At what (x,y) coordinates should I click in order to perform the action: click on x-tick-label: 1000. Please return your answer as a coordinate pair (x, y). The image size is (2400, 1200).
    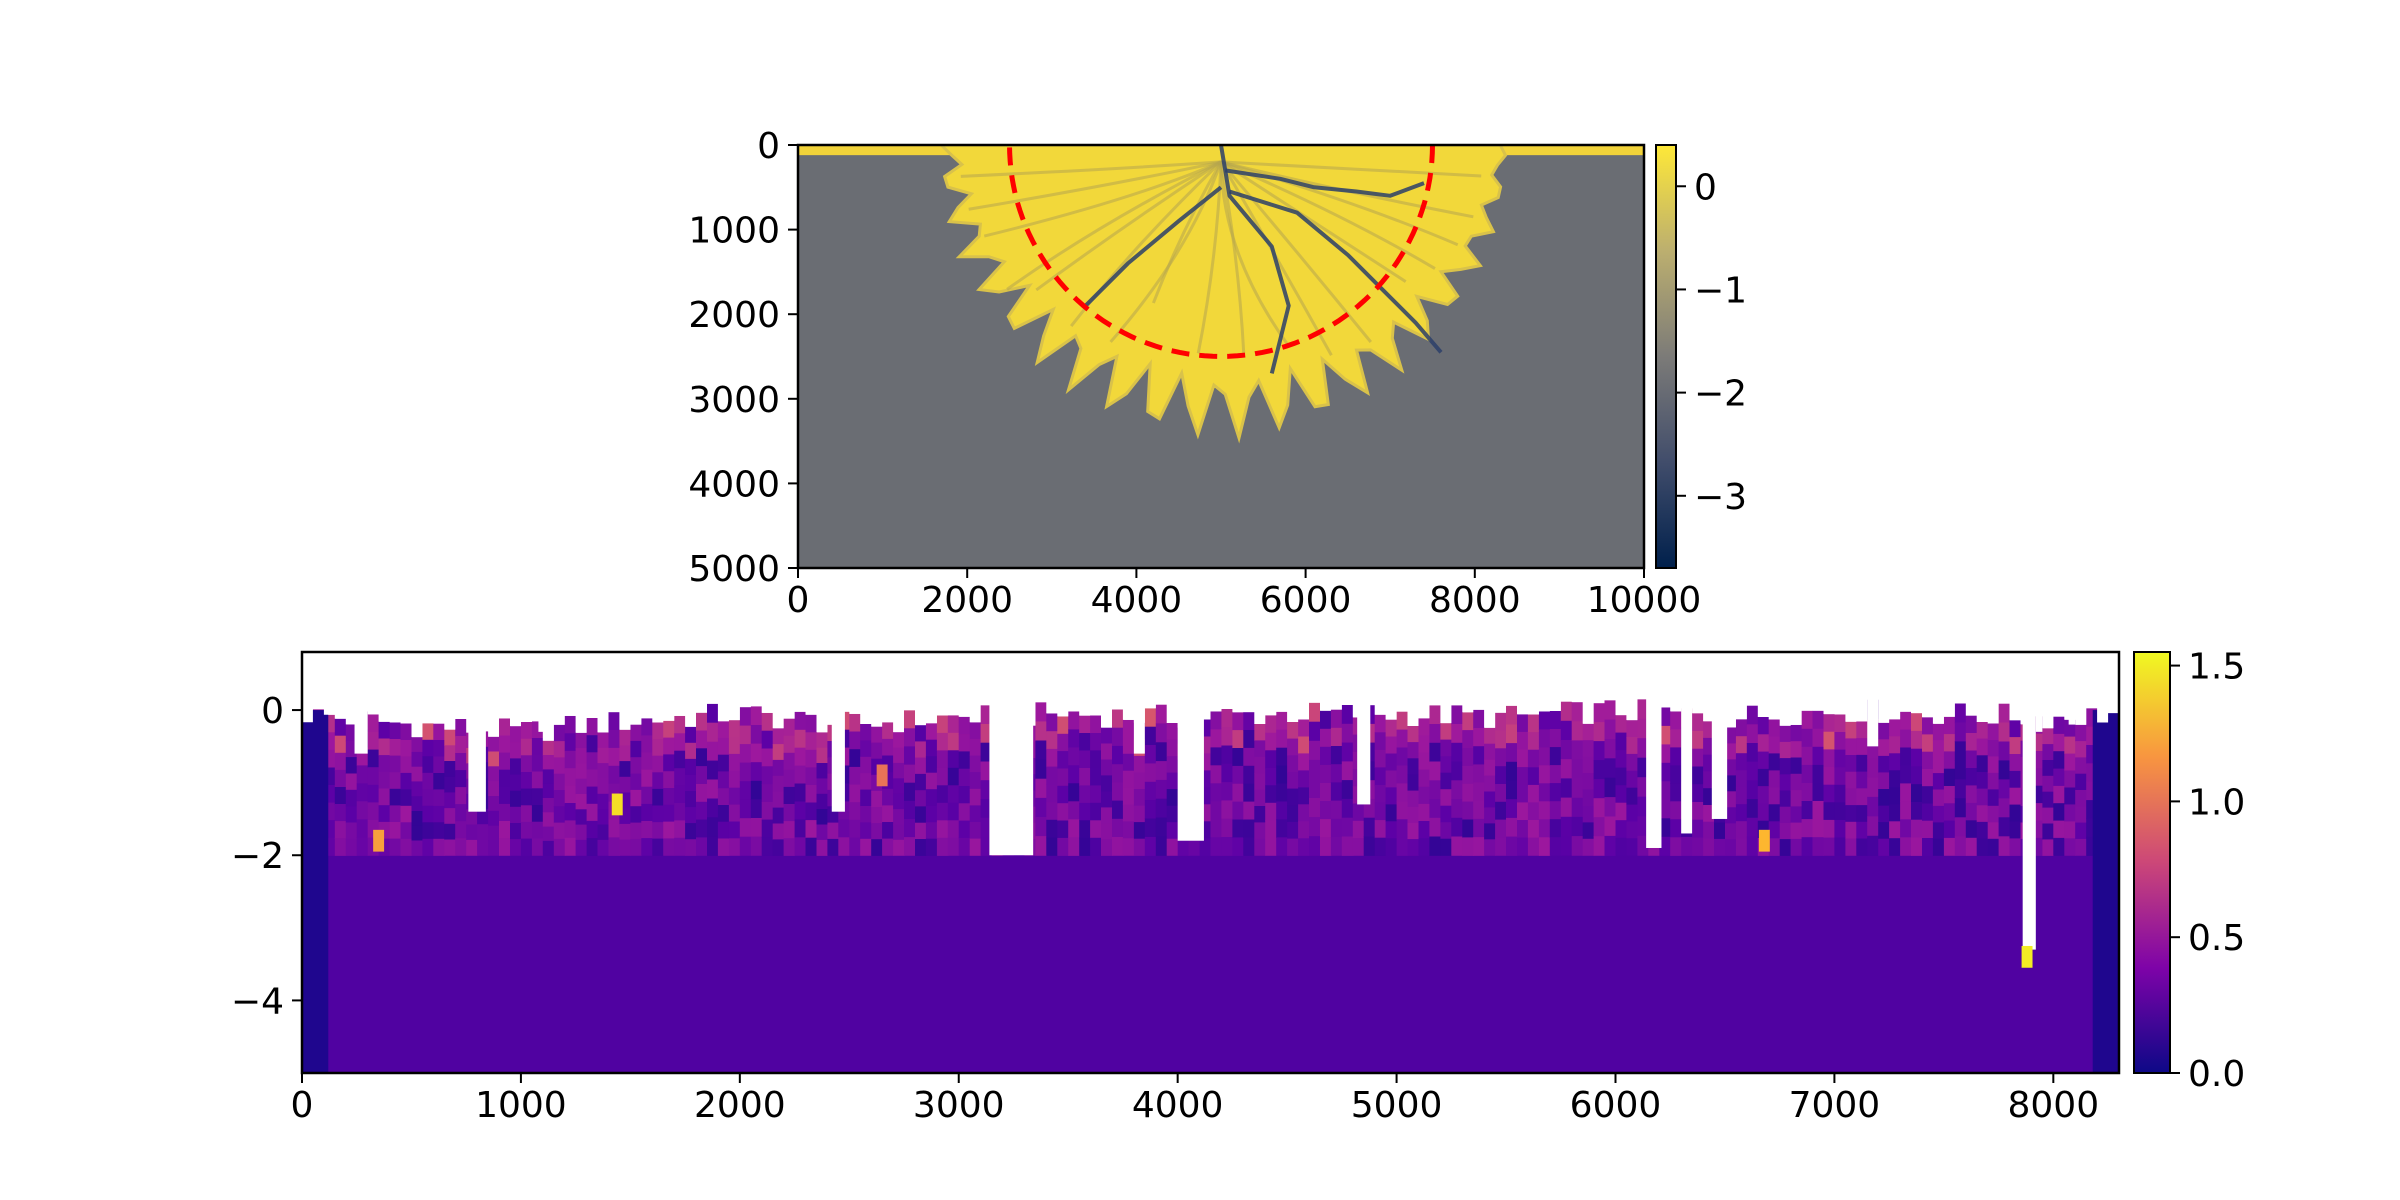
    Looking at the image, I should click on (521, 1105).